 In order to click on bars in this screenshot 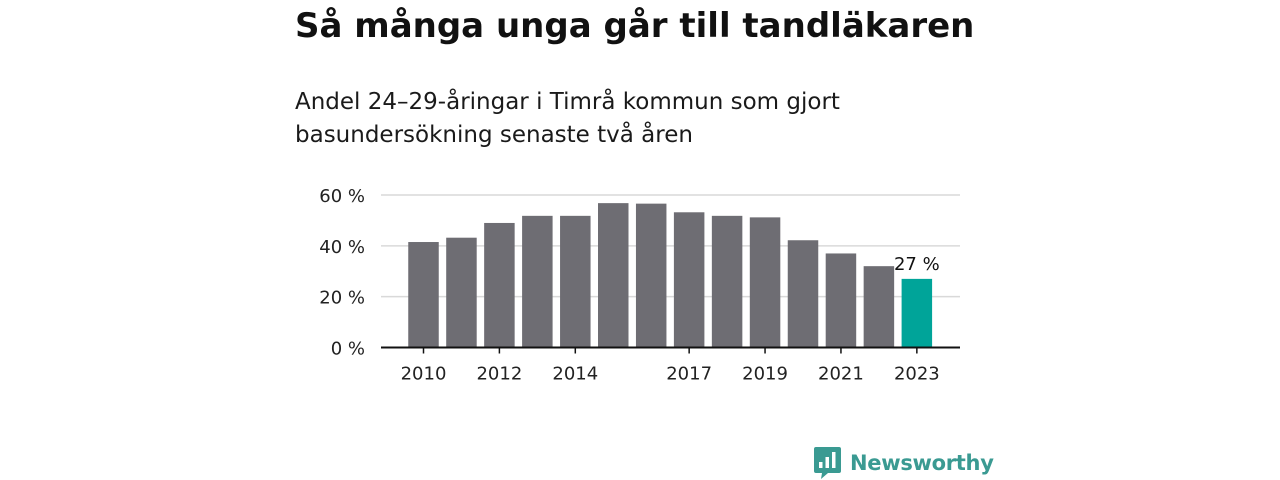, I will do `click(670, 275)`.